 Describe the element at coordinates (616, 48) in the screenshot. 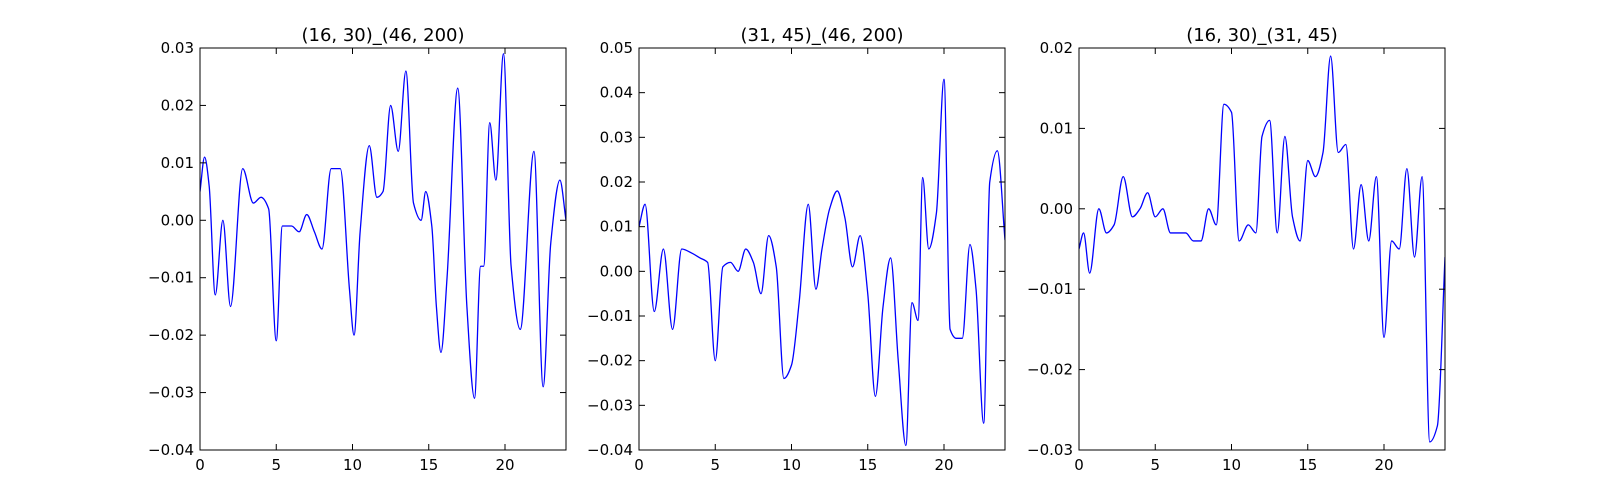

I see `y-tick-label: 0.05` at that location.